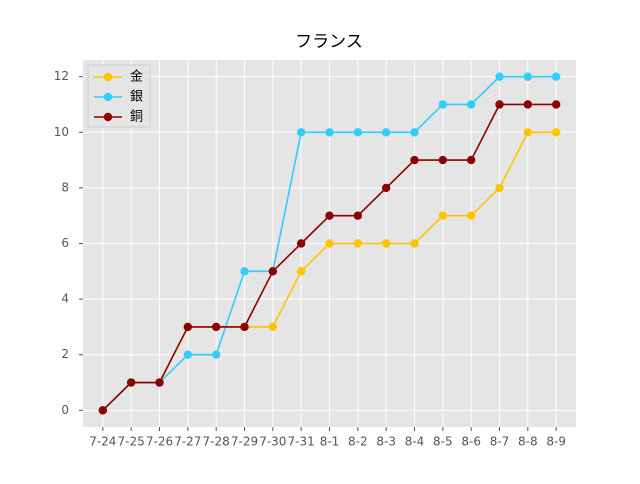 This screenshot has height=484, width=640. What do you see at coordinates (65, 354) in the screenshot?
I see `y-tick-label: 2` at bounding box center [65, 354].